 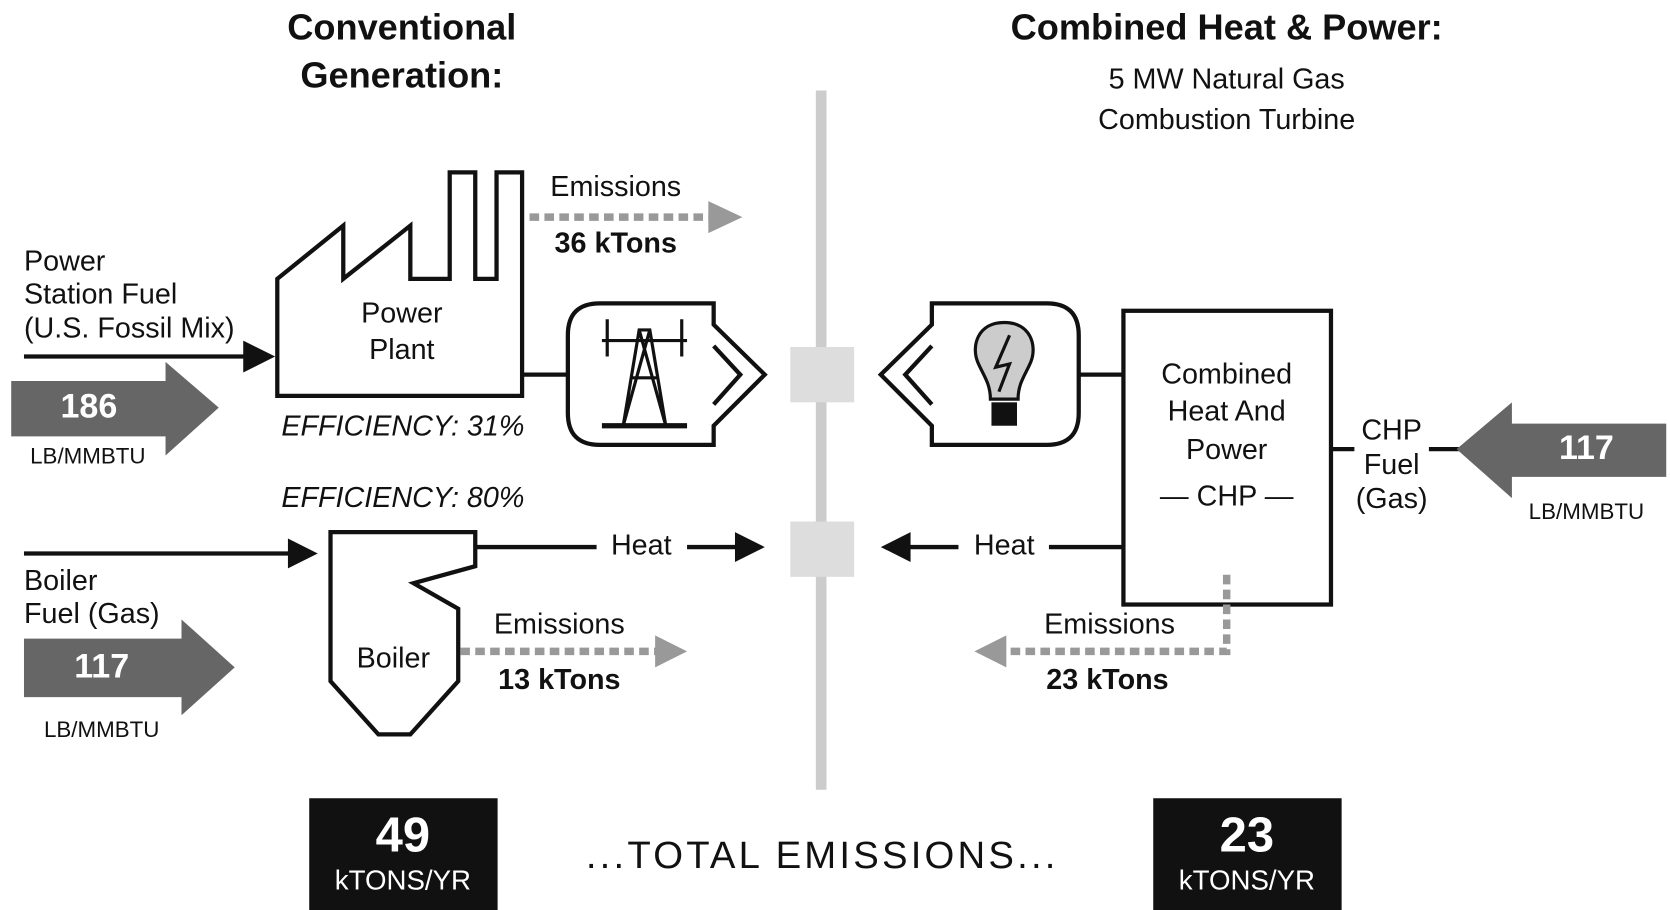 What do you see at coordinates (559, 680) in the screenshot?
I see `emissions-value: 13 kTons` at bounding box center [559, 680].